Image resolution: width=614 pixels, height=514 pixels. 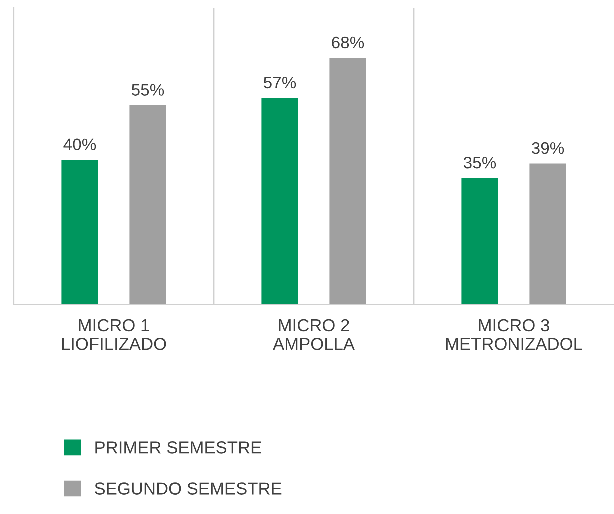 What do you see at coordinates (514, 334) in the screenshot?
I see `x-tick-label: MICRO 3 METRONIZADOL` at bounding box center [514, 334].